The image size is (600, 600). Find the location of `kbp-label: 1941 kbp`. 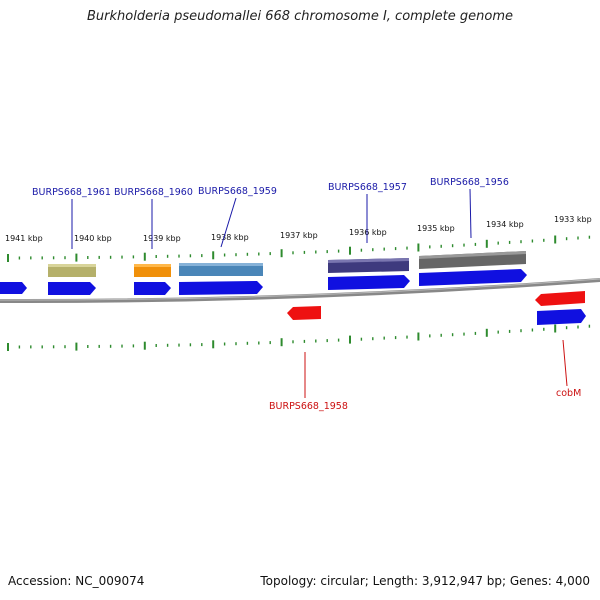

kbp-label: 1941 kbp is located at coordinates (24, 238).